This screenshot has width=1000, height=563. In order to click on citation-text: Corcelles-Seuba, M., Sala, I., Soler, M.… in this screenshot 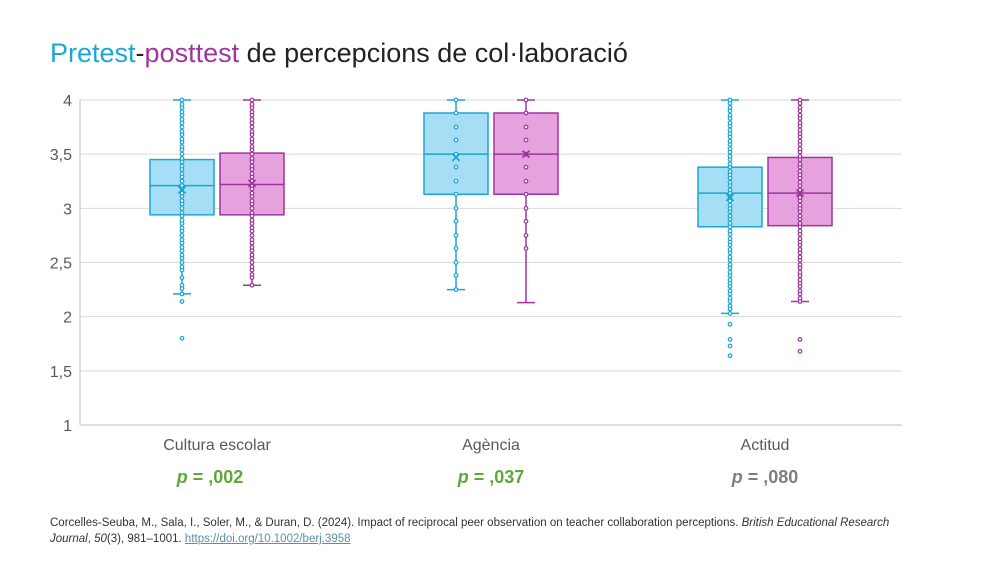, I will do `click(396, 523)`.